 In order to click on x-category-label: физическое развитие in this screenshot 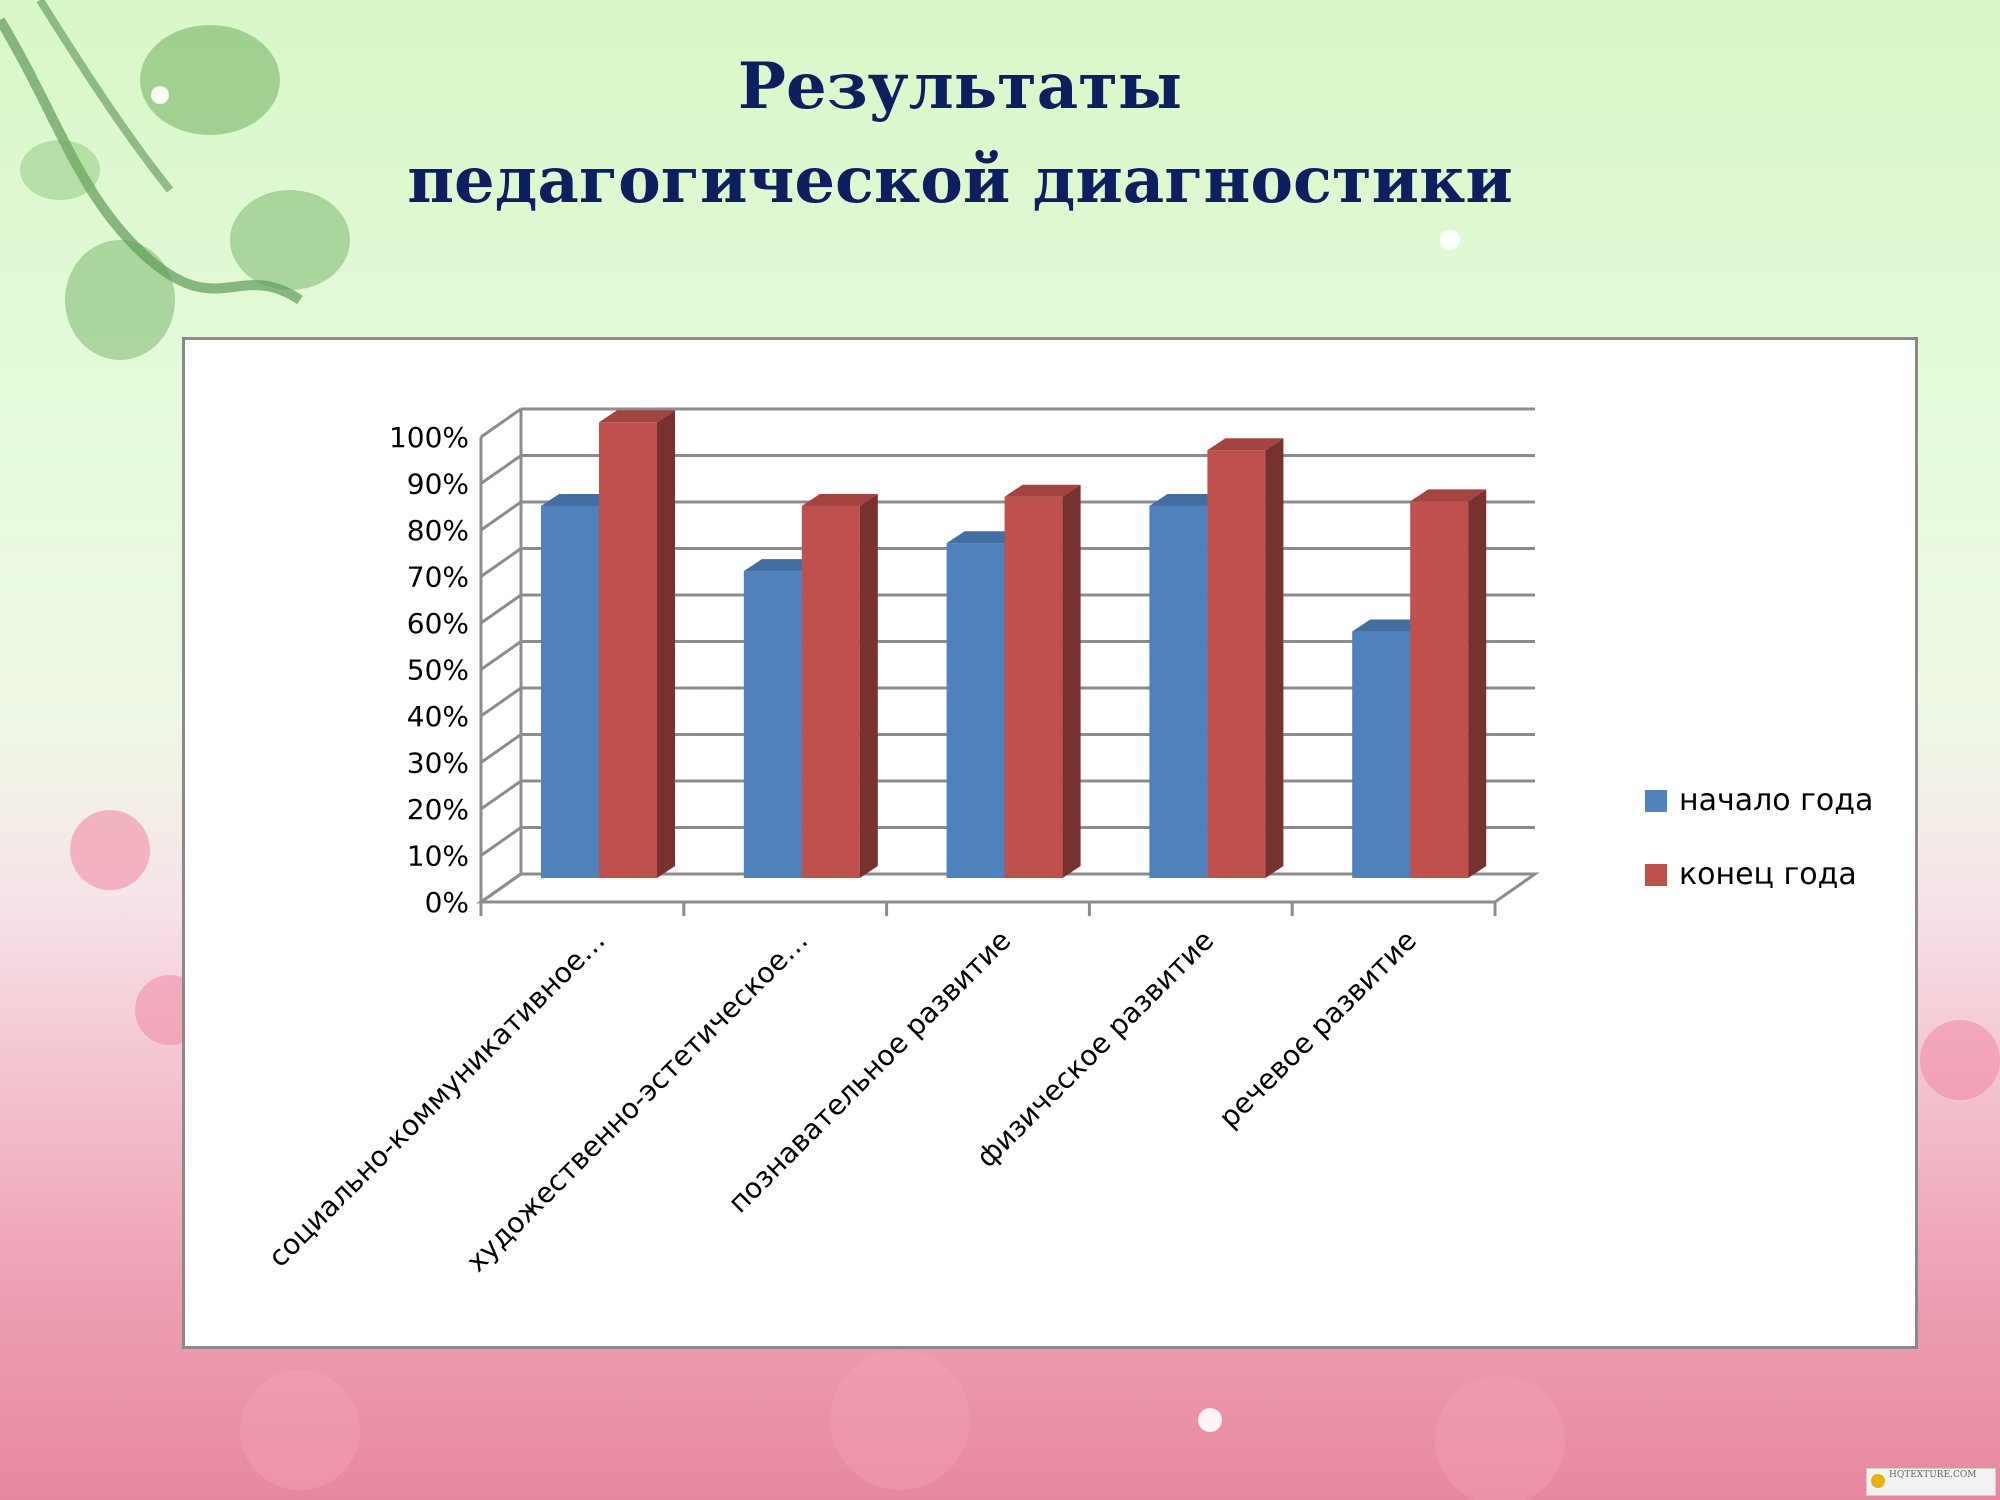, I will do `click(1095, 1049)`.